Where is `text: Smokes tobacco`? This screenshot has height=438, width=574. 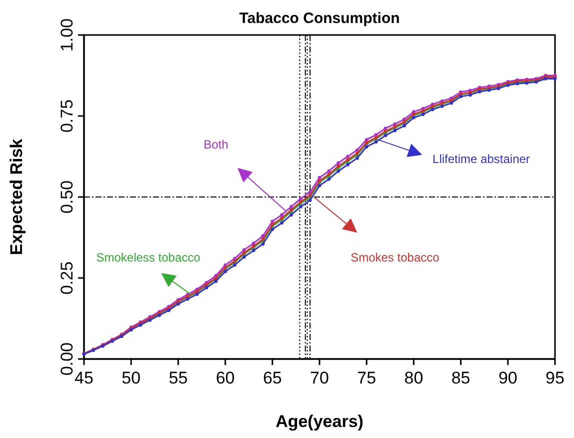 text: Smokes tobacco is located at coordinates (395, 257).